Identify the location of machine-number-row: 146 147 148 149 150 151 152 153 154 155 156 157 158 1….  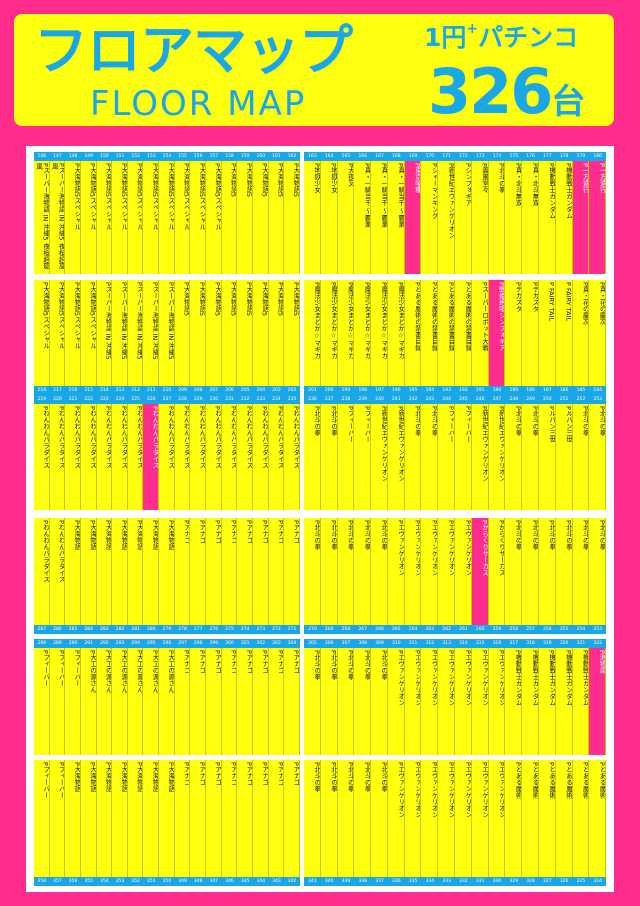
(167, 156).